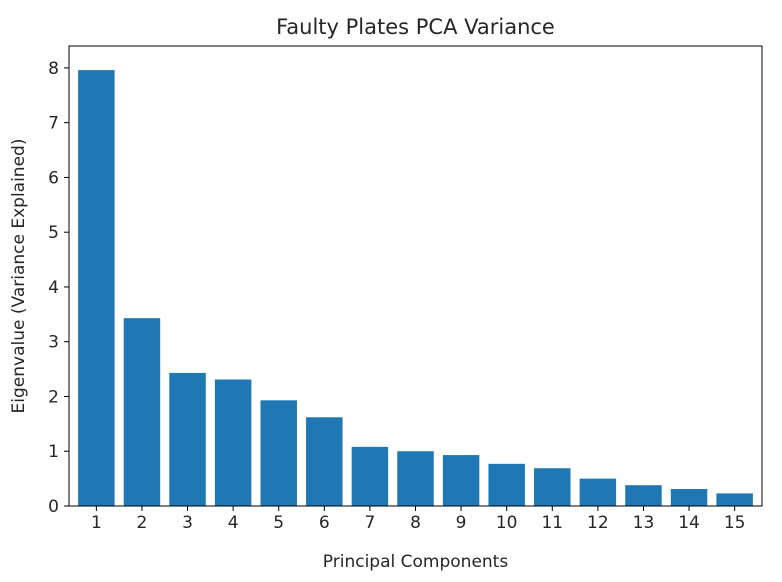 Image resolution: width=782 pixels, height=582 pixels. Describe the element at coordinates (187, 523) in the screenshot. I see `x-tick-label: 3` at that location.